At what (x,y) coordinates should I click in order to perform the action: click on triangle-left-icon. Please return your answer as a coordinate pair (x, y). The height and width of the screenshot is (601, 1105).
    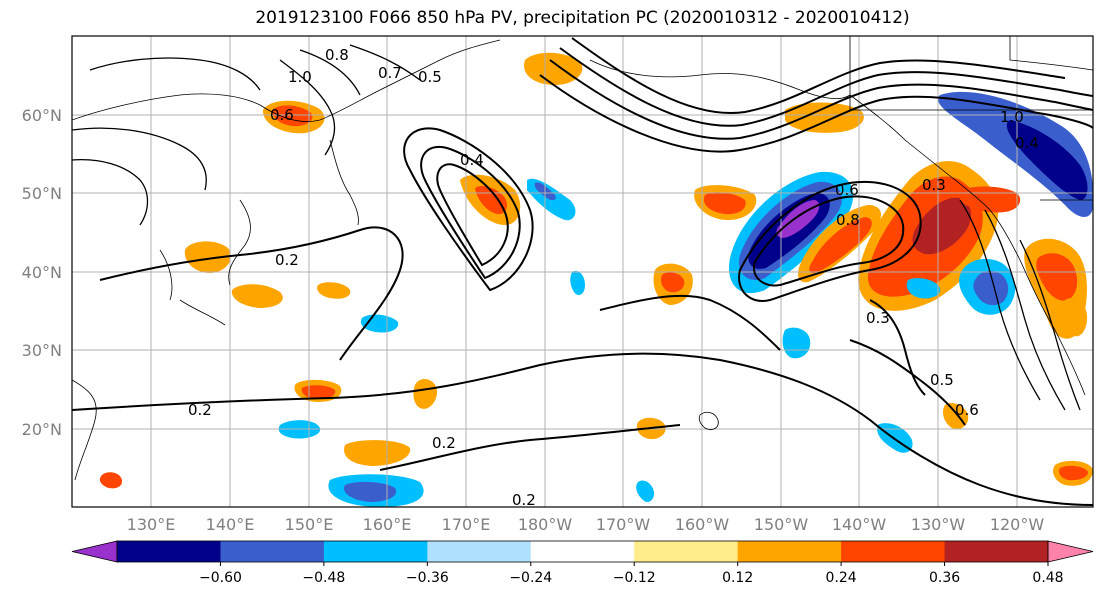
    Looking at the image, I should click on (94, 551).